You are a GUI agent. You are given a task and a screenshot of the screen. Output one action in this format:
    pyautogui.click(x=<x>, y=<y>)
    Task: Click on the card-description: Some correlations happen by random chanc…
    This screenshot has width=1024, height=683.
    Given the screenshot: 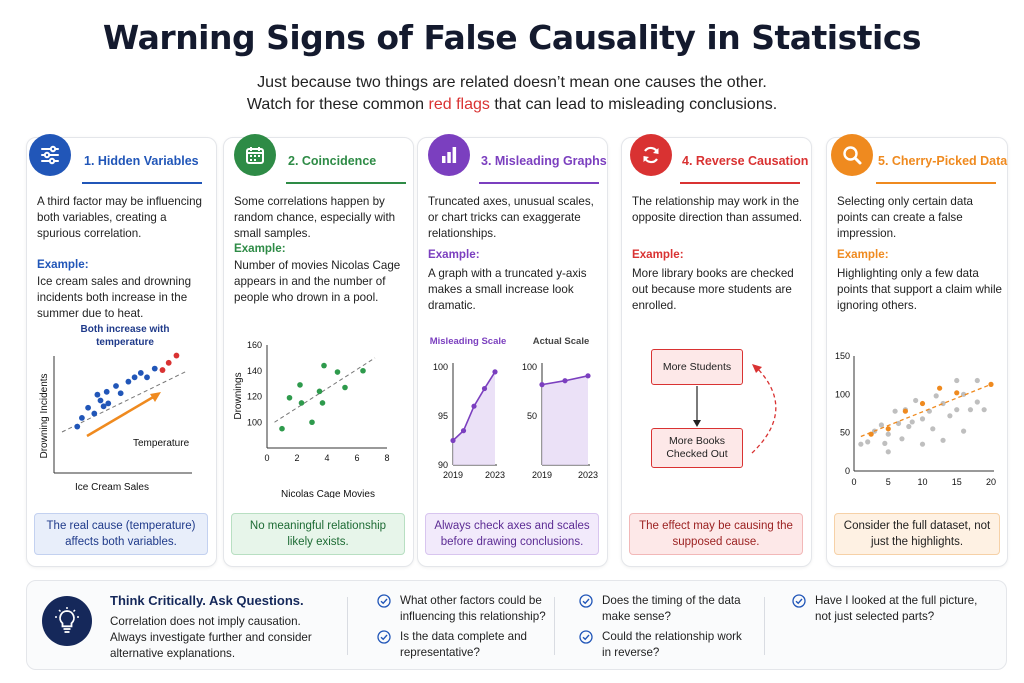 What is the action you would take?
    pyautogui.click(x=315, y=217)
    